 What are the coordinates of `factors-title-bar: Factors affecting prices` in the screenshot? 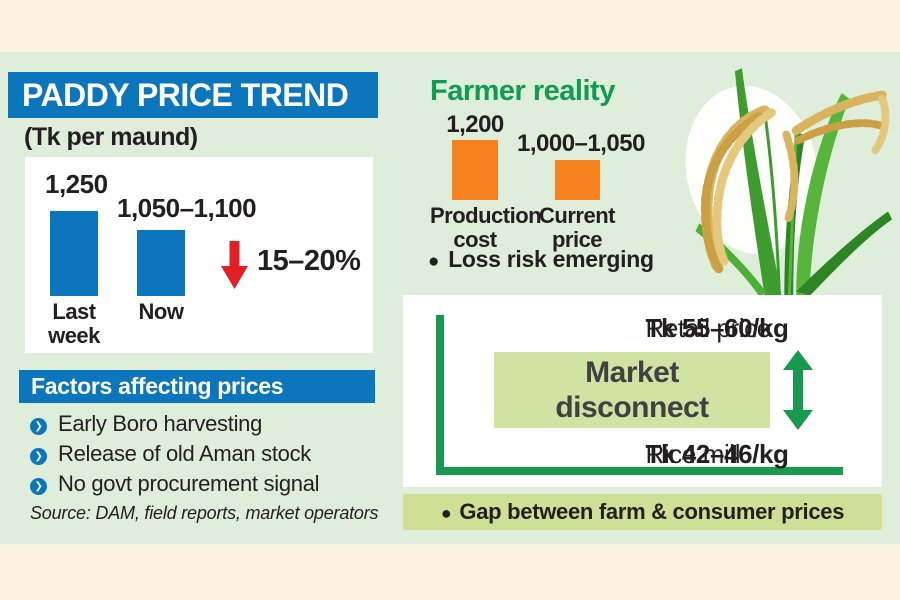 It's located at (197, 386).